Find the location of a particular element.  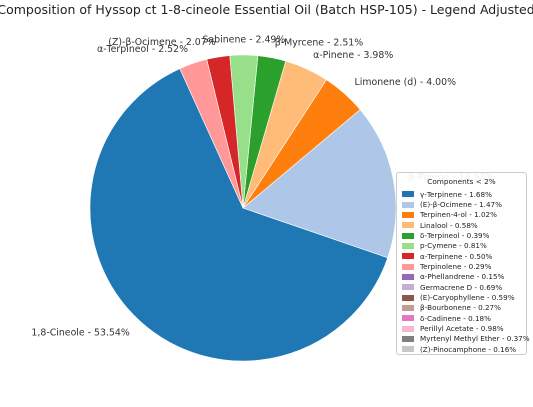

legend-label: γ-Terpinene - 1.68% is located at coordinates (456, 194).